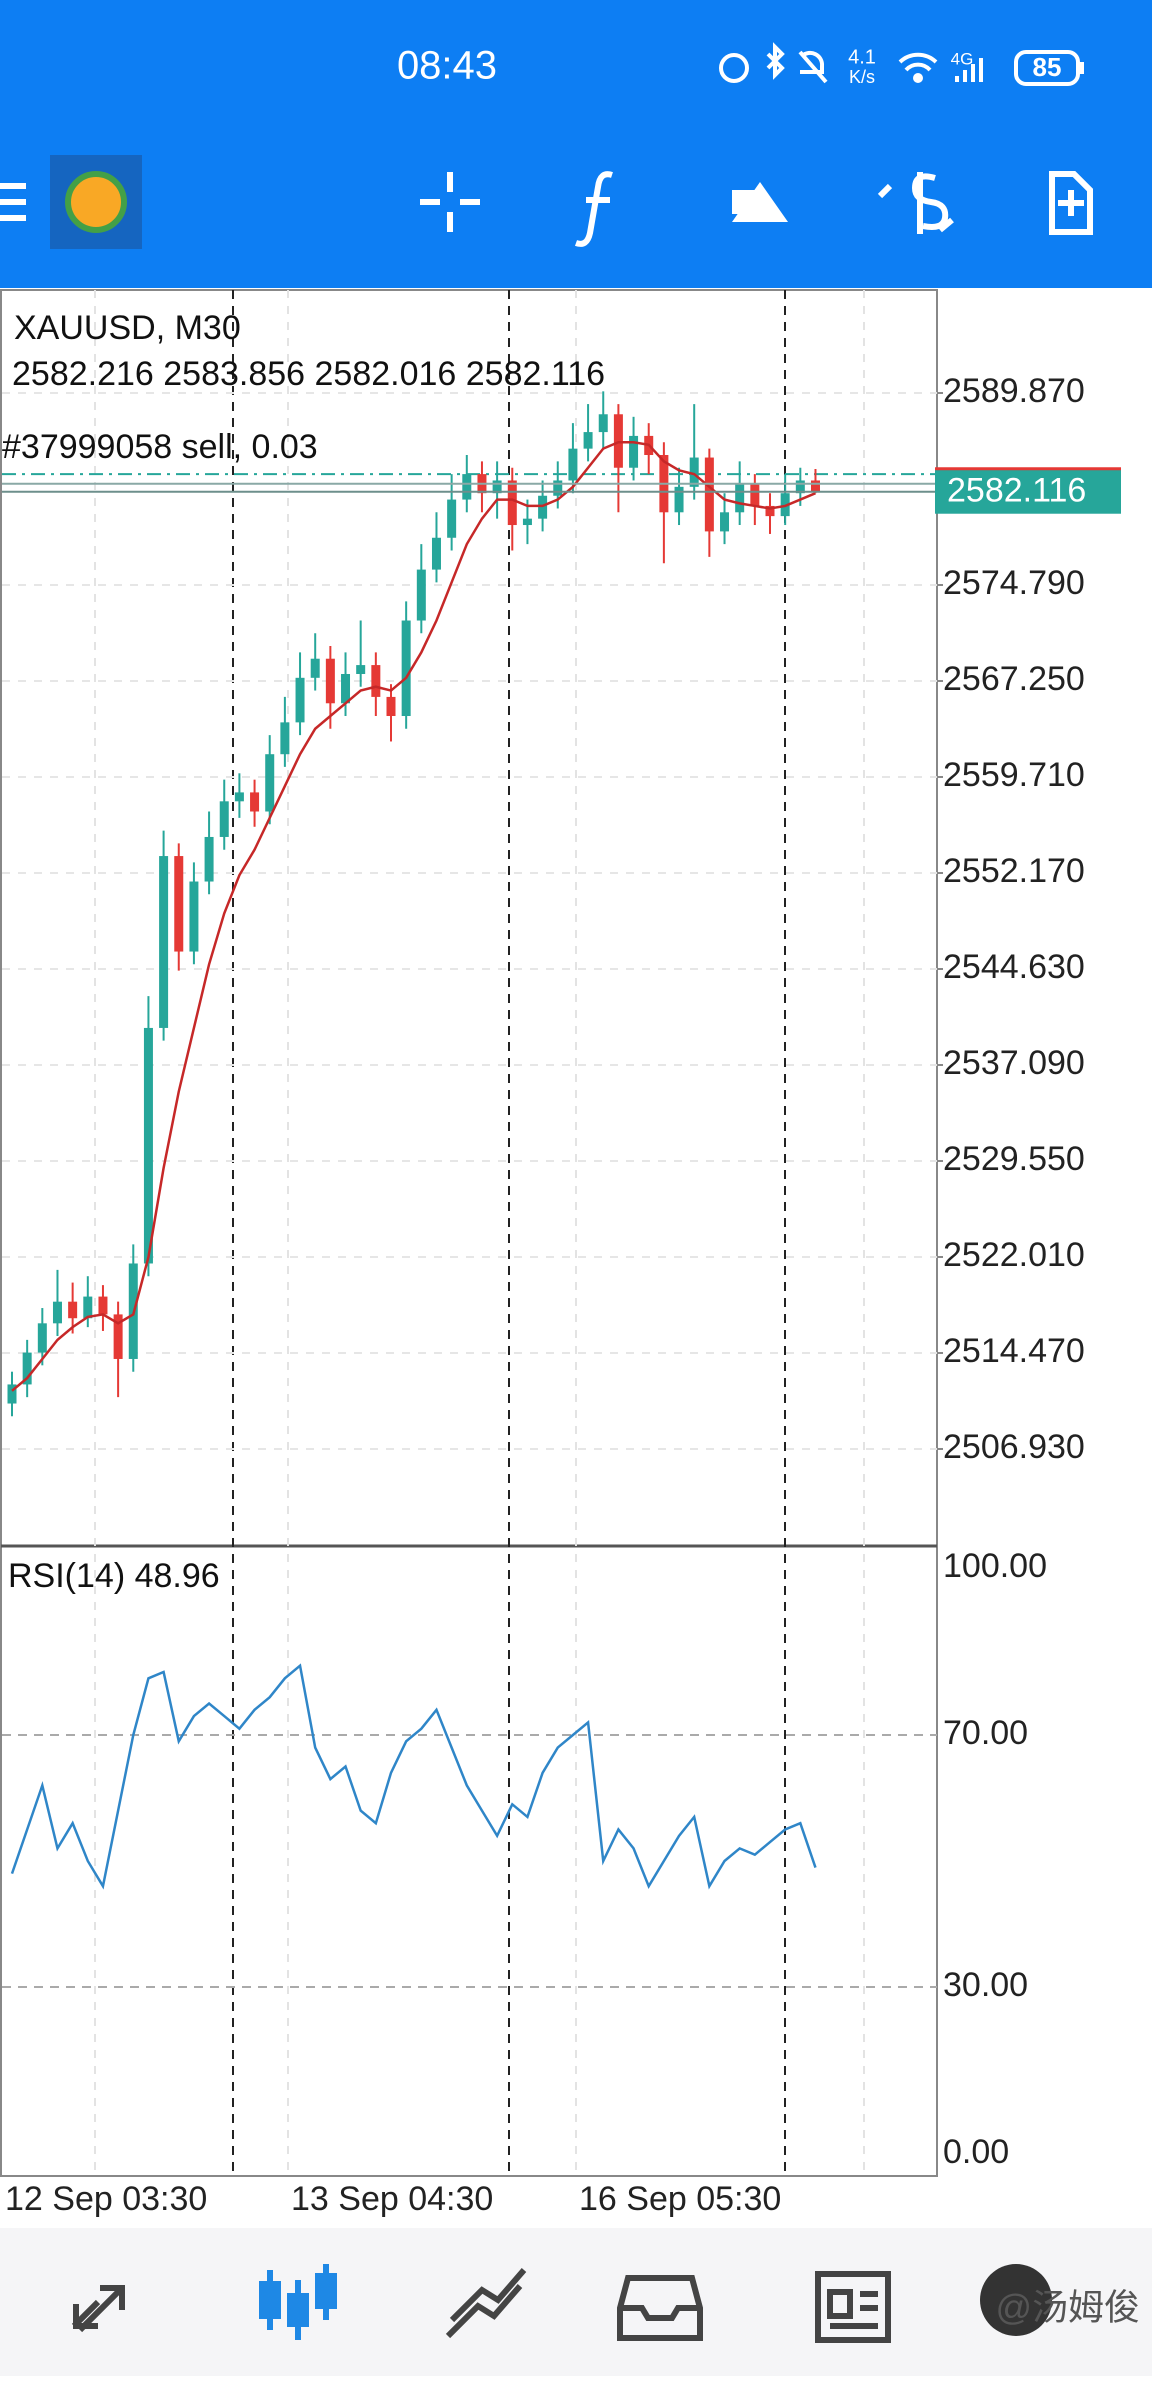  I want to click on y-tick-label: 2552.170, so click(1014, 871).